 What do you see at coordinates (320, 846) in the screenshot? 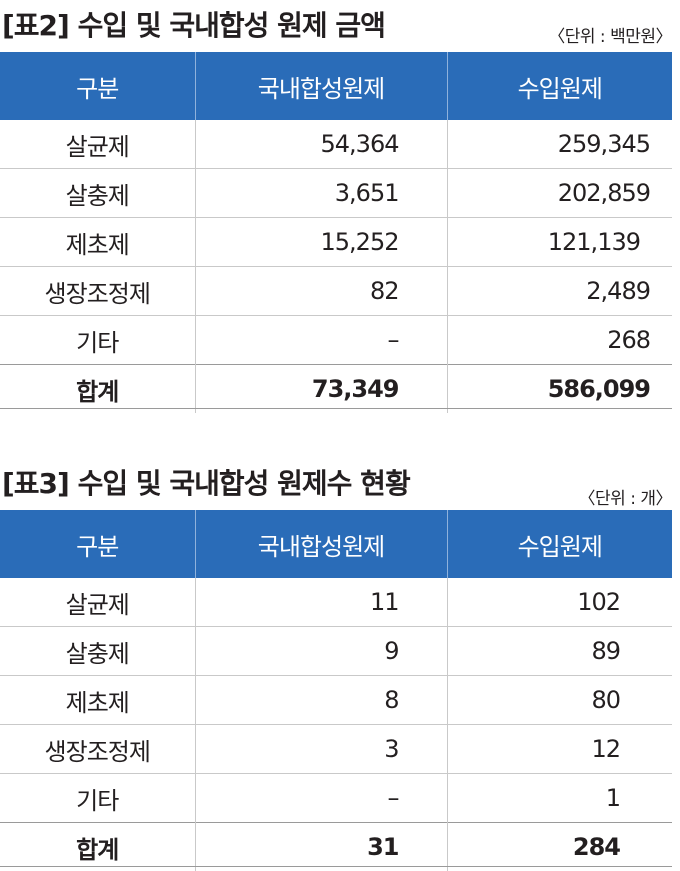
I see `domestic-value: 31` at bounding box center [320, 846].